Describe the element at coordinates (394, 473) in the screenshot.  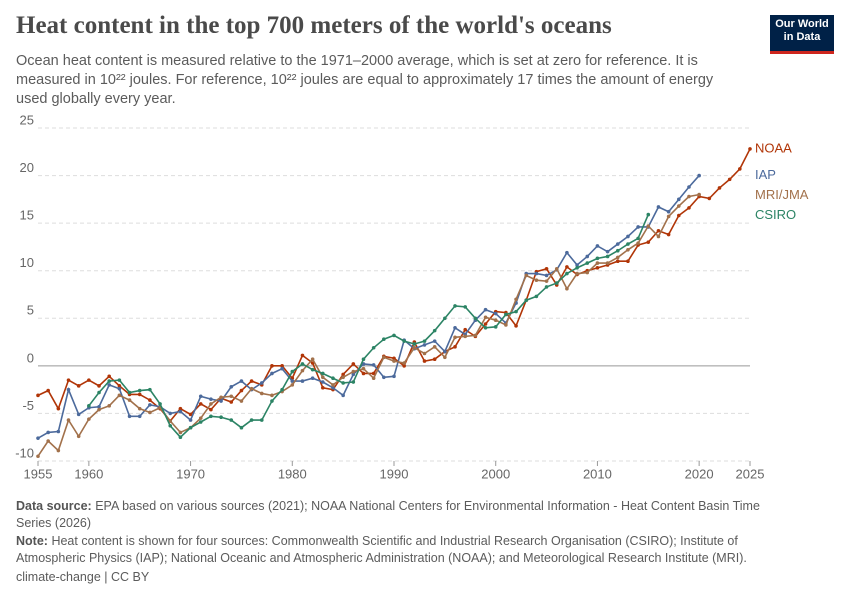
I see `x-tick-label: 1990` at that location.